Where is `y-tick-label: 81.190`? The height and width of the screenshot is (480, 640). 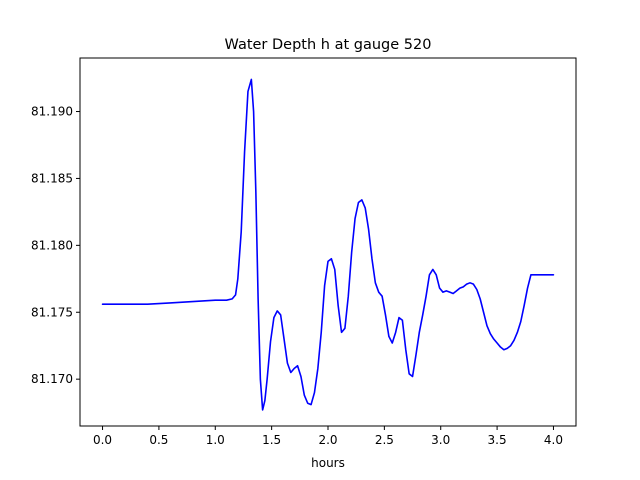 y-tick-label: 81.190 is located at coordinates (52, 112).